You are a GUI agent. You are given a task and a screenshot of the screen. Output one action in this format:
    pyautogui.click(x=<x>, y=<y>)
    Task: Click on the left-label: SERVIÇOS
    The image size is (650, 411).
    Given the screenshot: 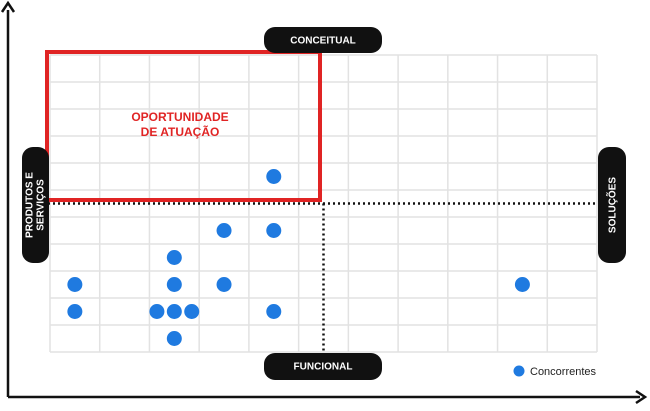 What is the action you would take?
    pyautogui.click(x=41, y=205)
    